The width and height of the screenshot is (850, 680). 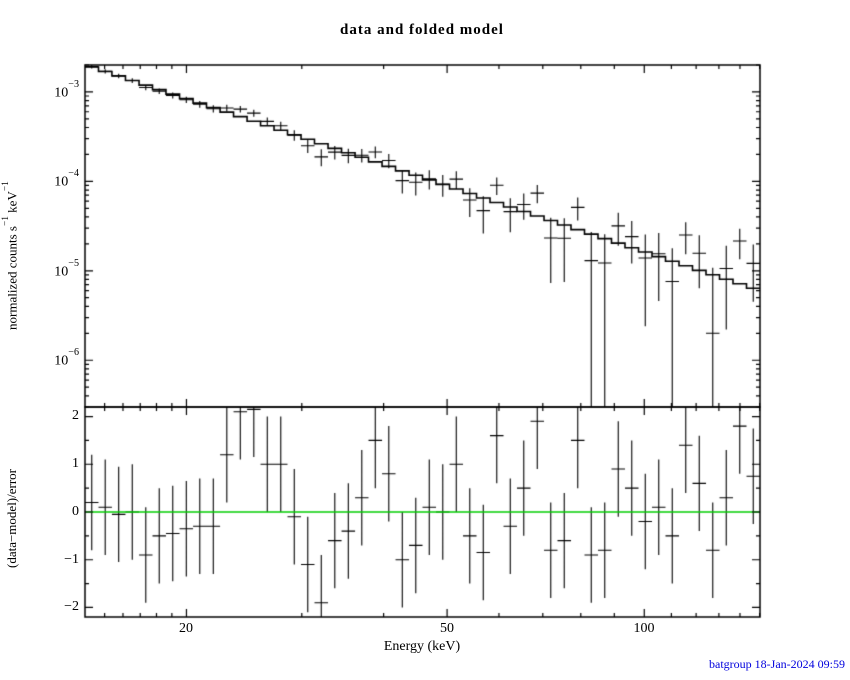 What do you see at coordinates (644, 628) in the screenshot?
I see `x-tick-label-100: 100` at bounding box center [644, 628].